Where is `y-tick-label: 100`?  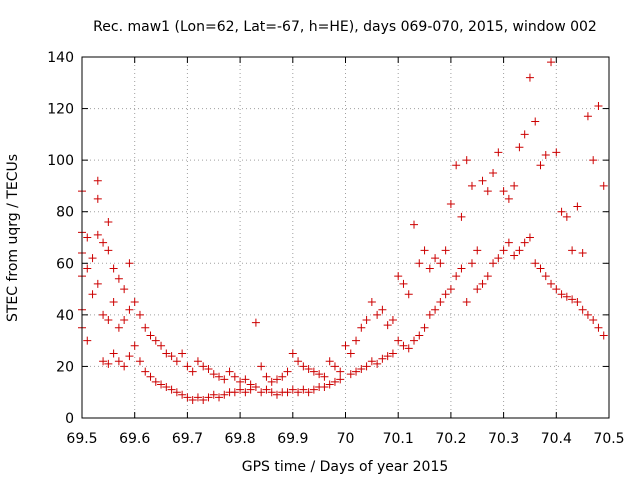
y-tick-label: 100 is located at coordinates (60, 161).